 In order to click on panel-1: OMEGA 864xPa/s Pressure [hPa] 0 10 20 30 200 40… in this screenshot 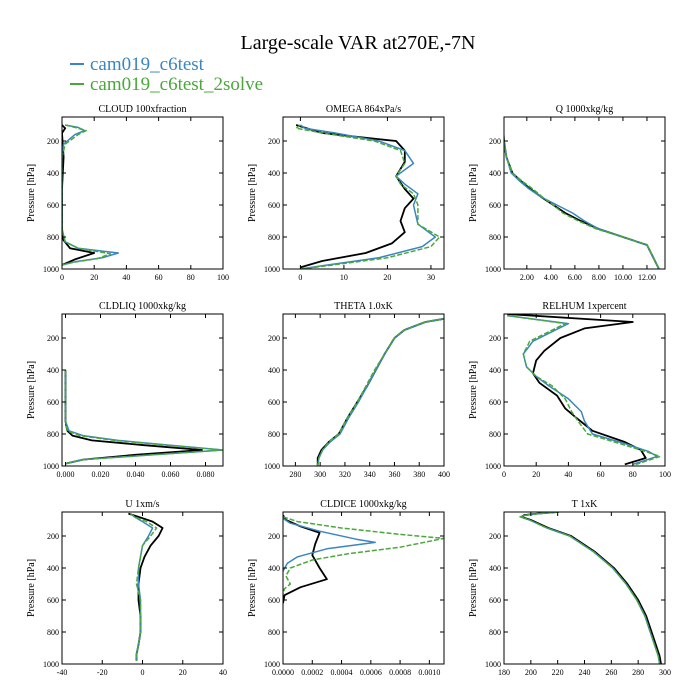, I will do `click(346, 193)`.